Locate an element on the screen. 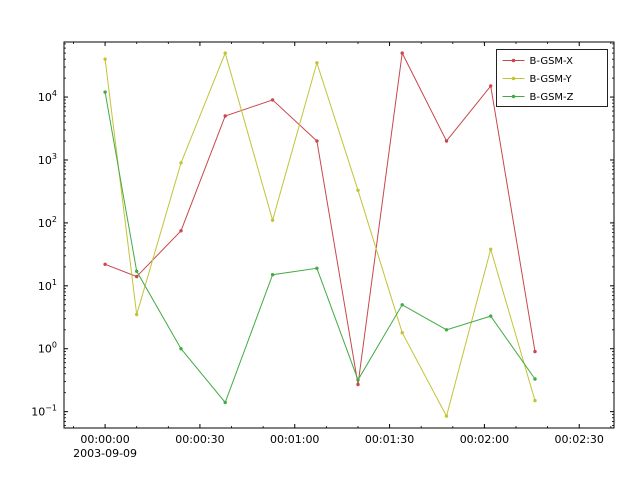 The width and height of the screenshot is (640, 480). x-axis-date-label: 2003-09-09 is located at coordinates (105, 453).